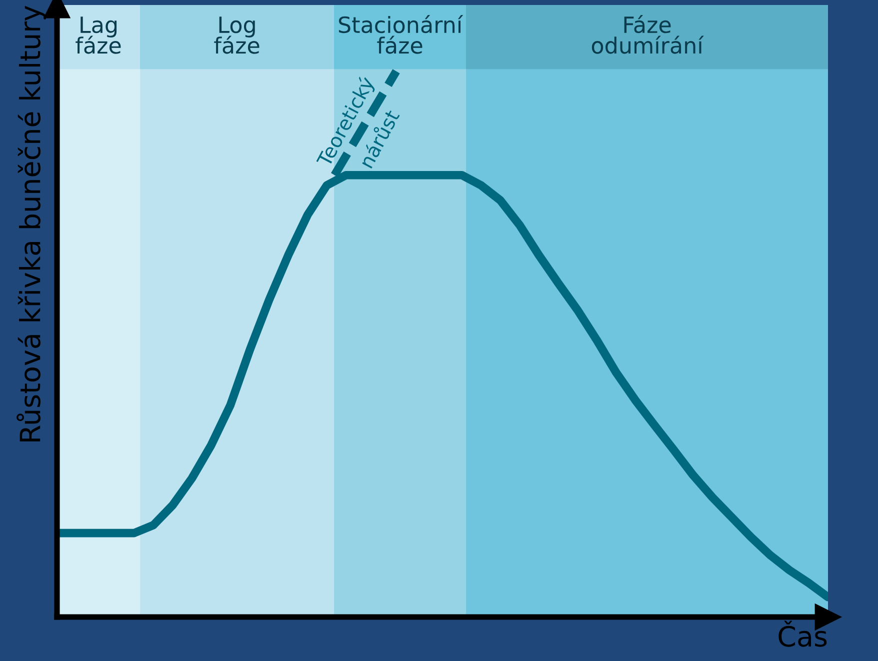 The height and width of the screenshot is (661, 878). Describe the element at coordinates (237, 35) in the screenshot. I see `text: Log fáze` at that location.